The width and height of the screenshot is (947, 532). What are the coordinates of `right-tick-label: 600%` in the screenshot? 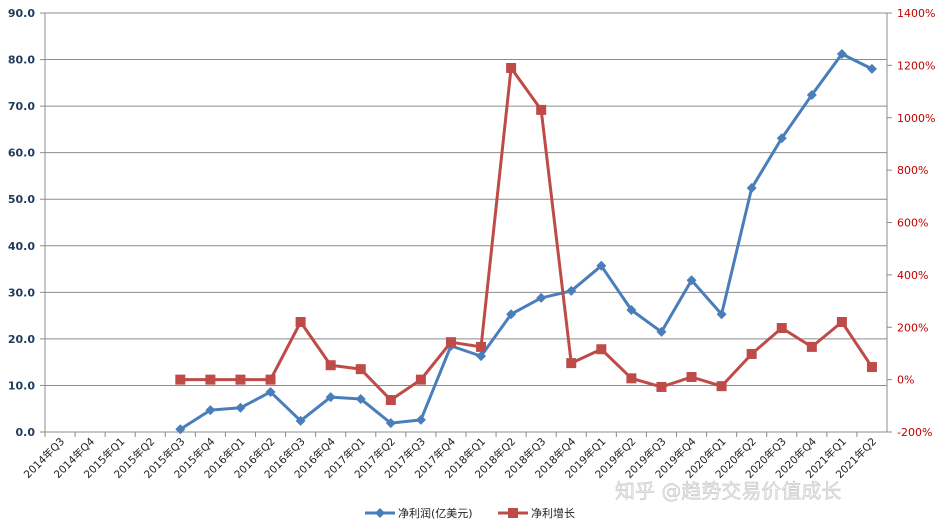 It's located at (912, 223).